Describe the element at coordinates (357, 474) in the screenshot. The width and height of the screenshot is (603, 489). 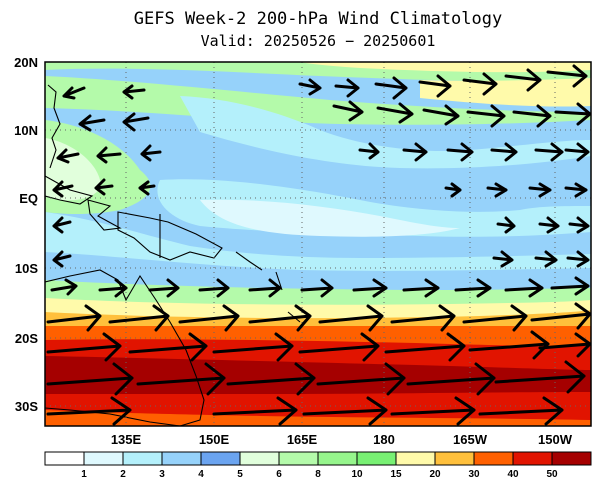
I see `colorbar-tick-label: 10` at that location.